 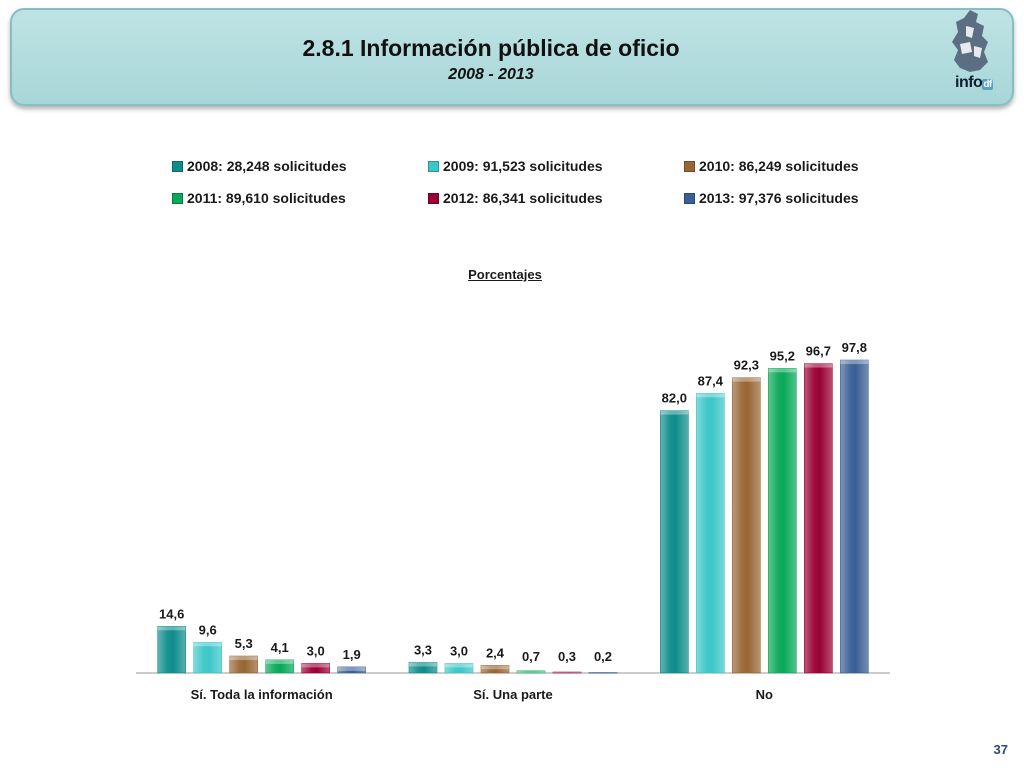 I want to click on data-label-1-1: 3,0, so click(x=459, y=650).